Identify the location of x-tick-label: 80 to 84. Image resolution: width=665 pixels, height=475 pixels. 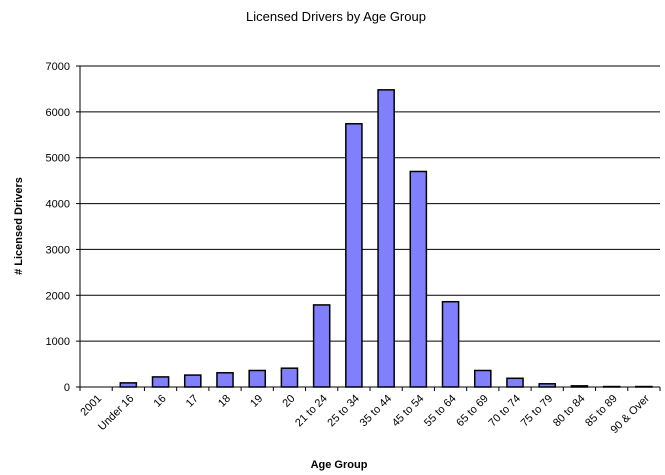
(569, 411).